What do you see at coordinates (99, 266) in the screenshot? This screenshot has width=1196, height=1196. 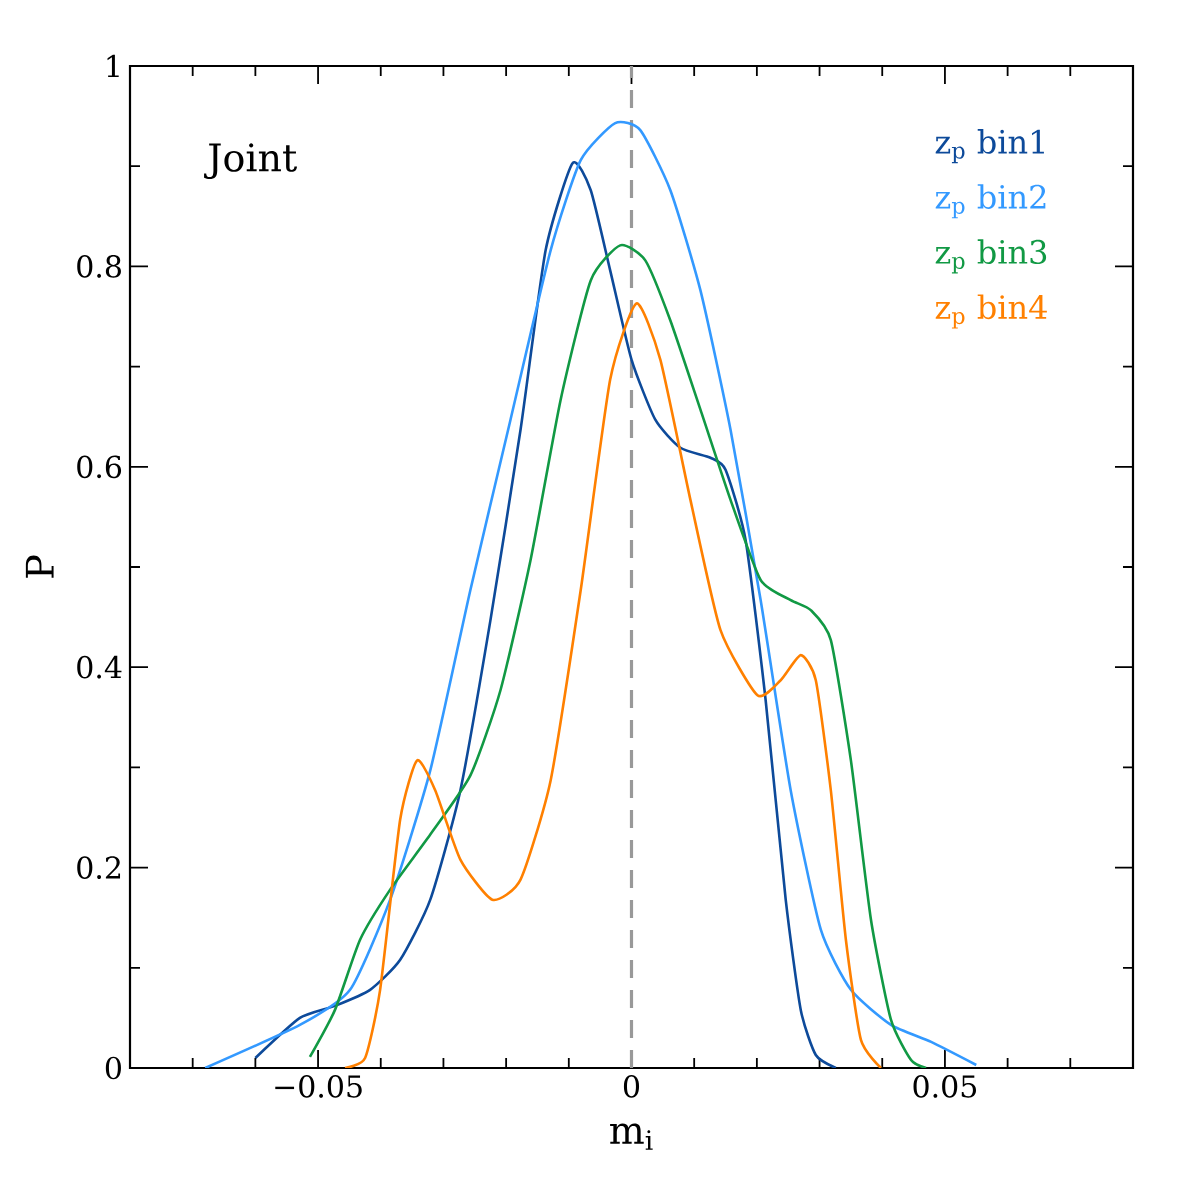 I see `y-tick-label: 0.8` at bounding box center [99, 266].